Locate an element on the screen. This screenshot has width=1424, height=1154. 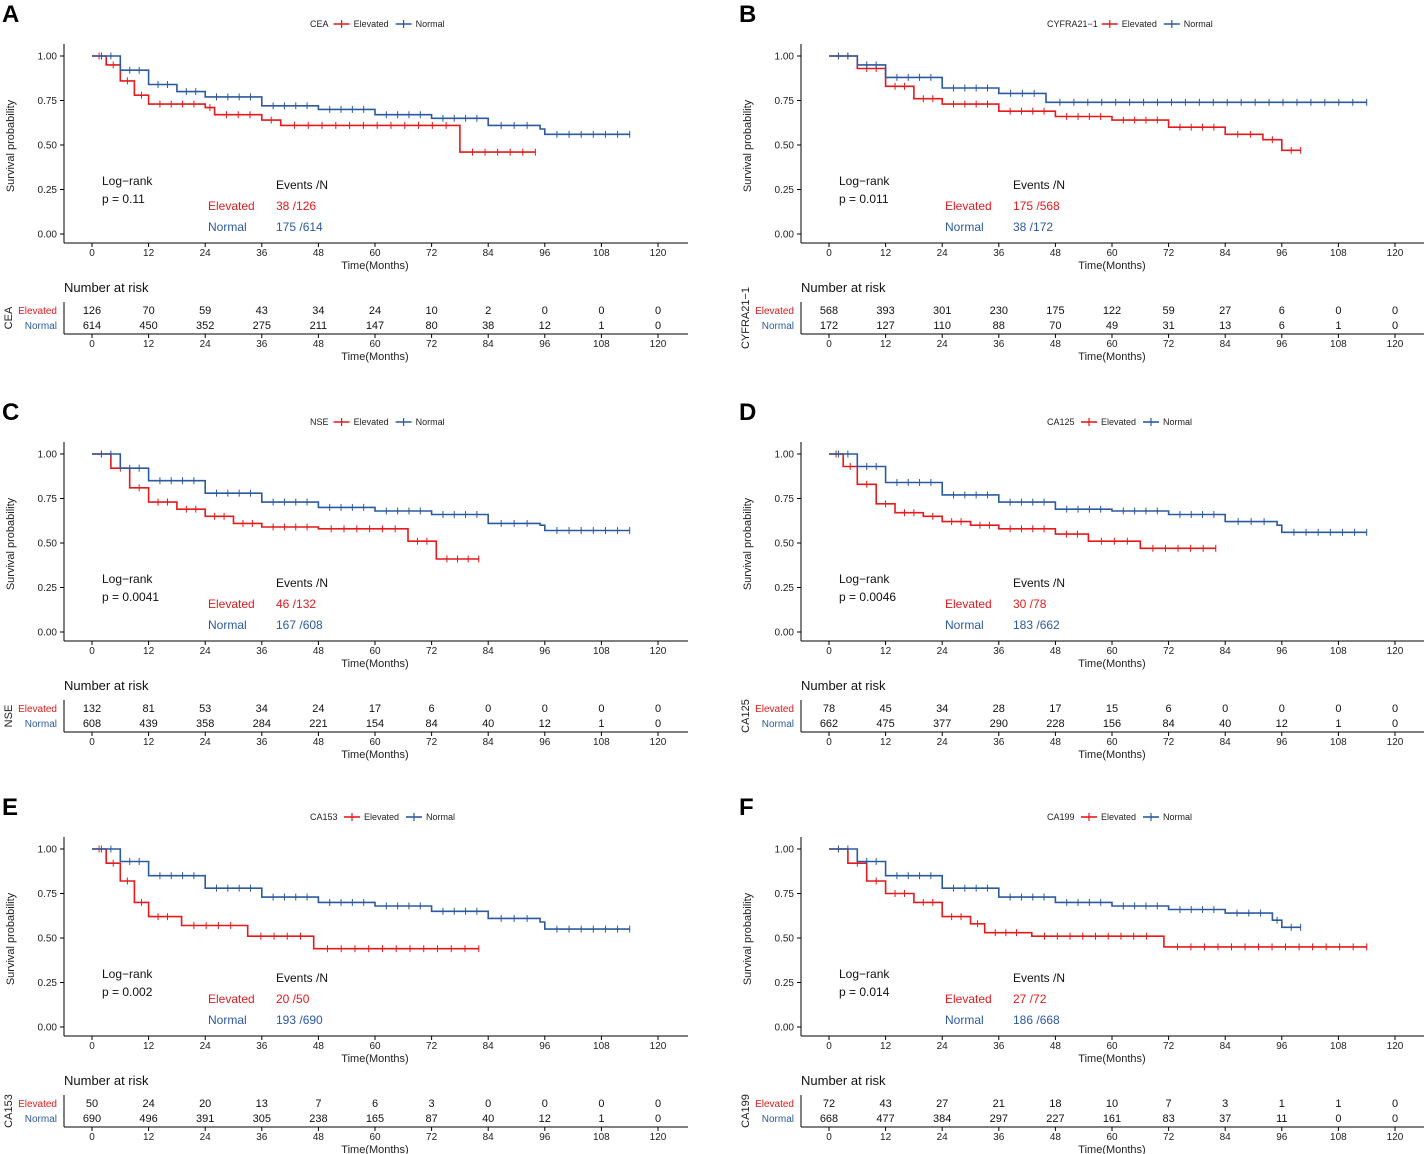
legend: CA199 Elevated Normal is located at coordinates (1119, 817).